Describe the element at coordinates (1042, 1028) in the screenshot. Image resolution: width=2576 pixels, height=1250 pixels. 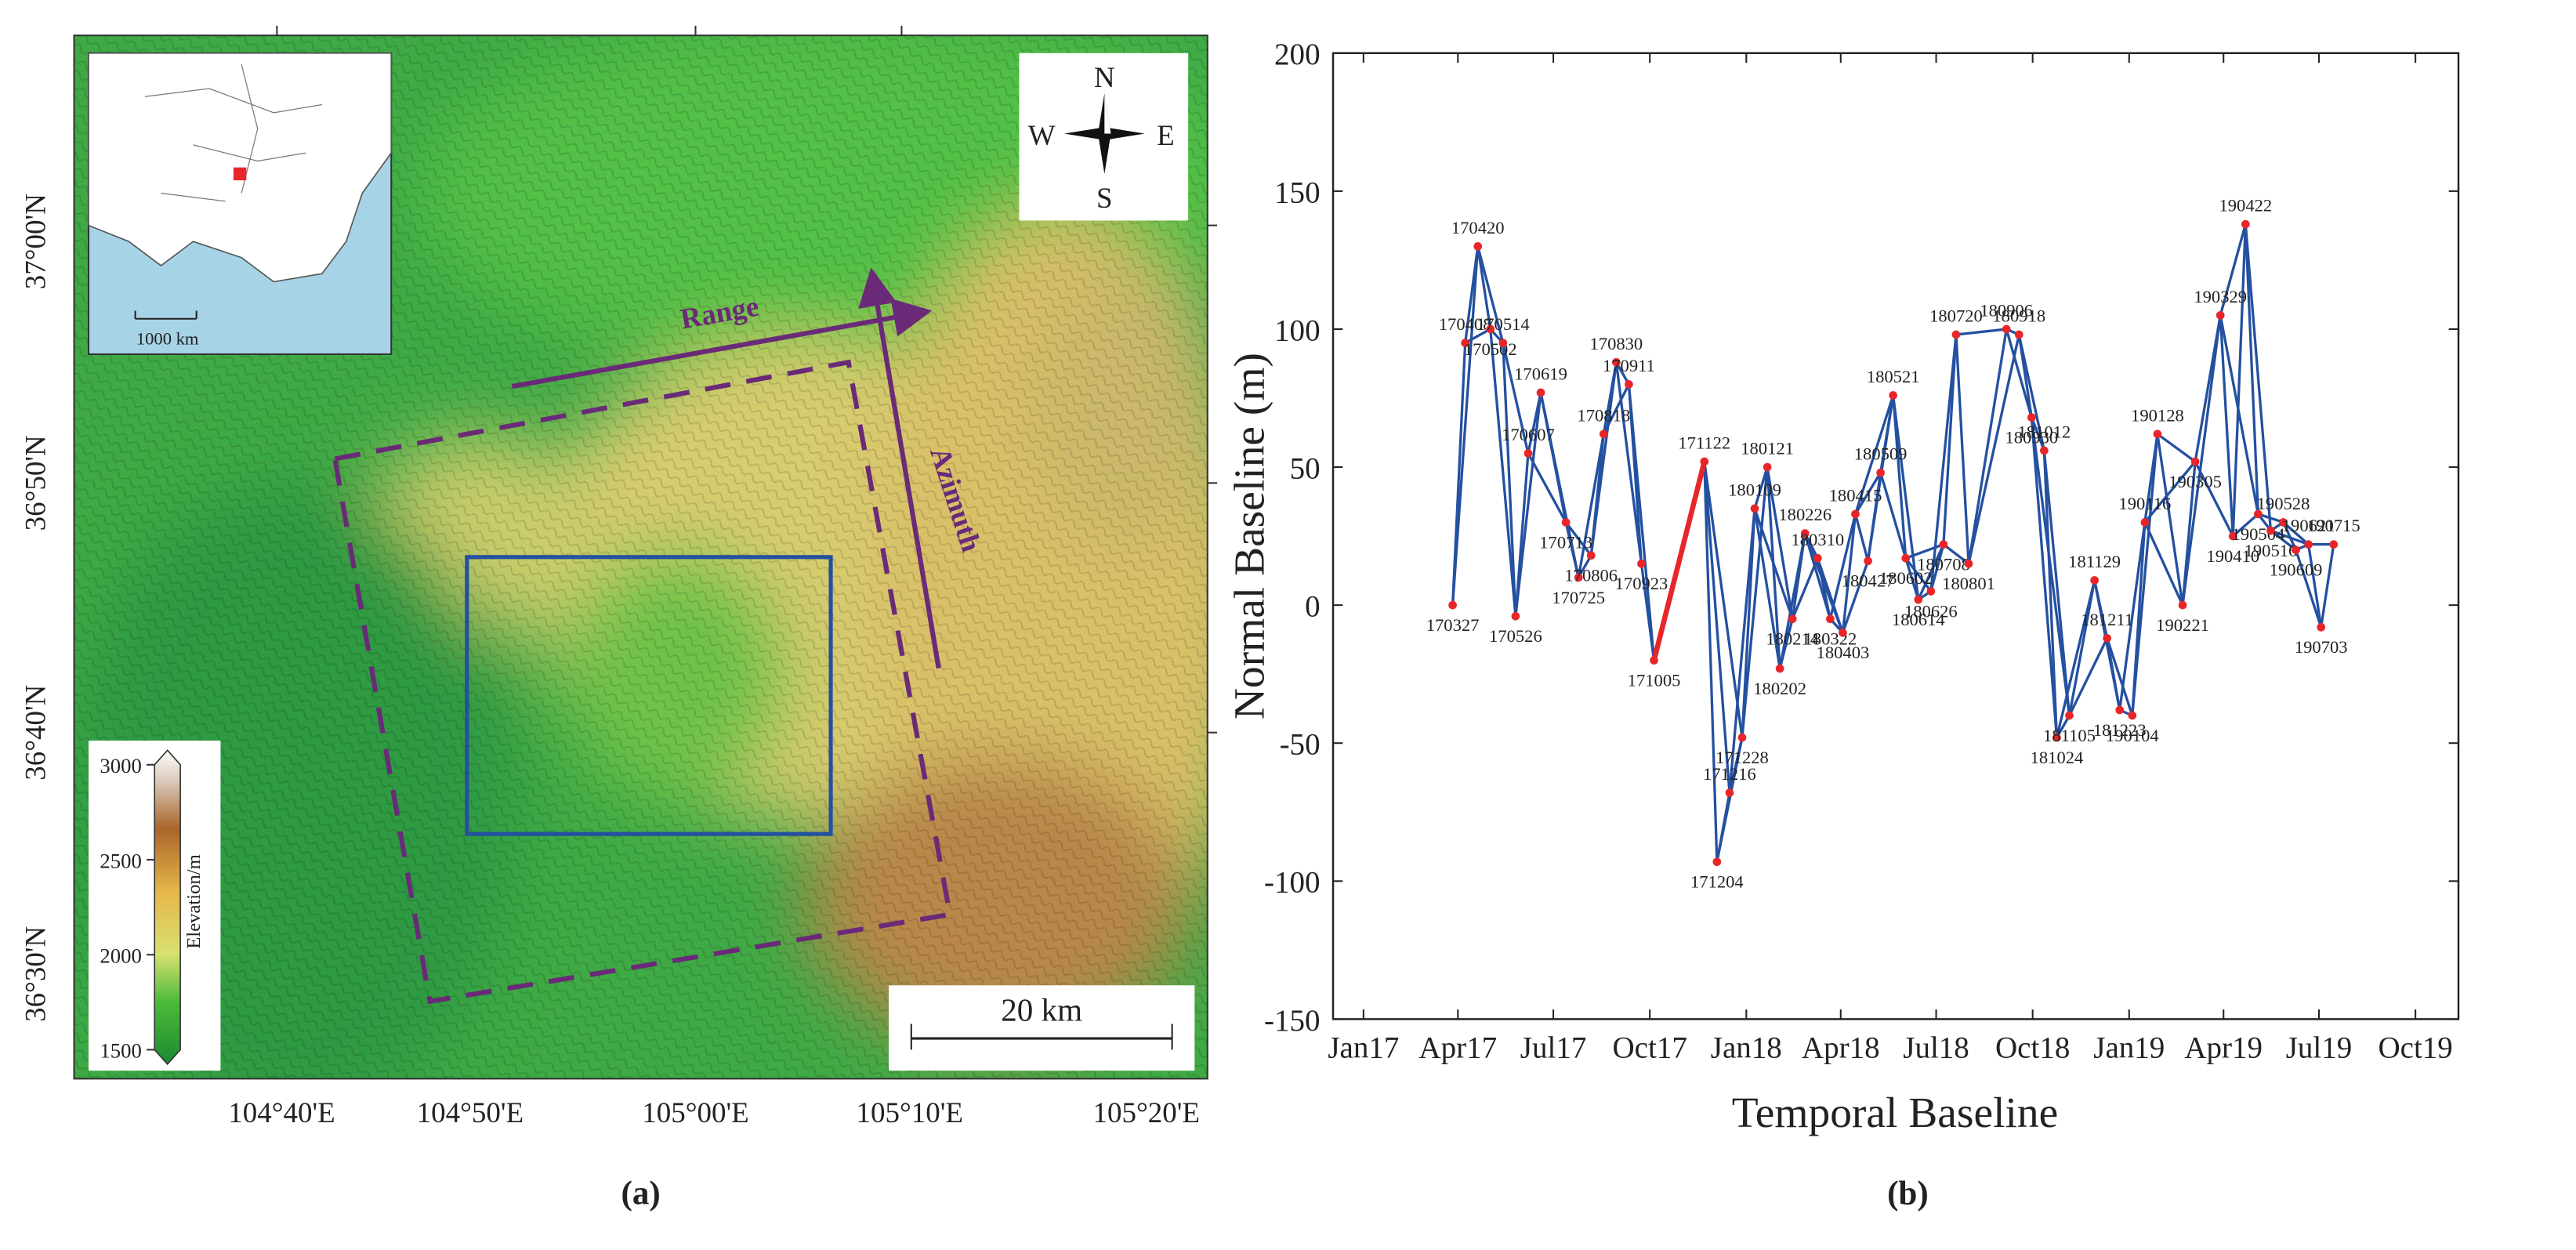
I see `scale-bar: 20 km` at that location.